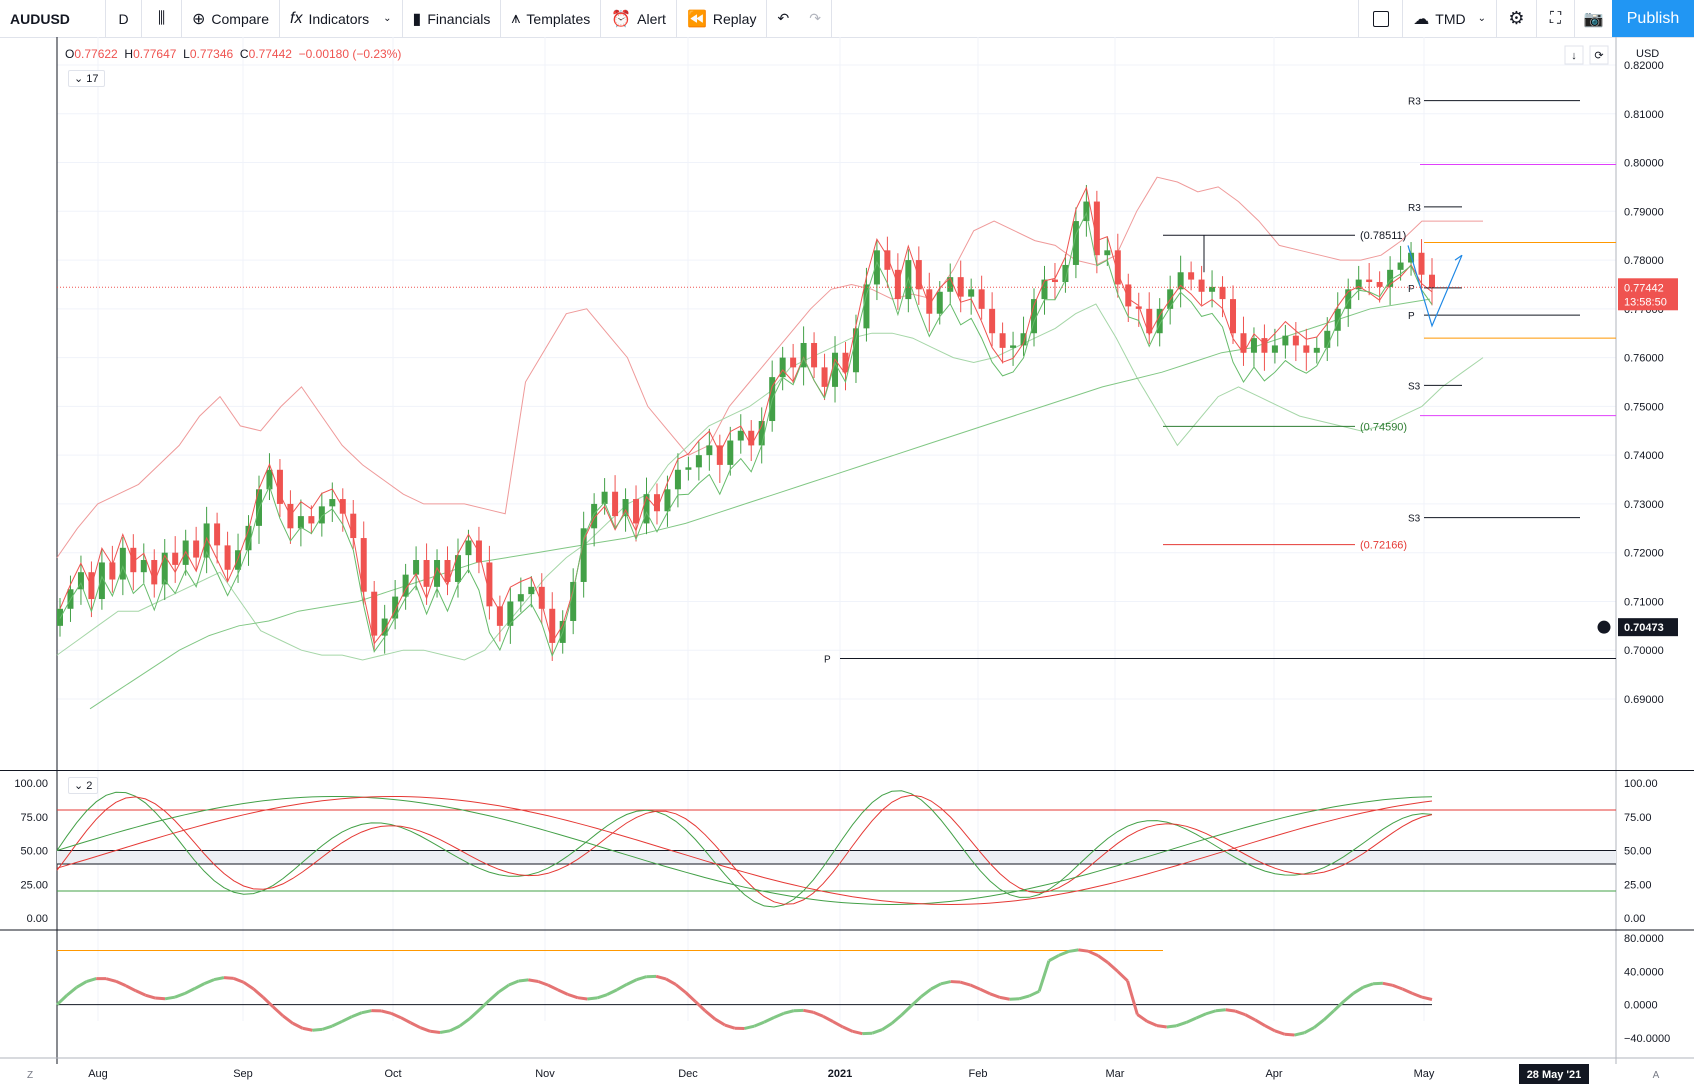  I want to click on symbol-search: AUDUSD, so click(53, 18).